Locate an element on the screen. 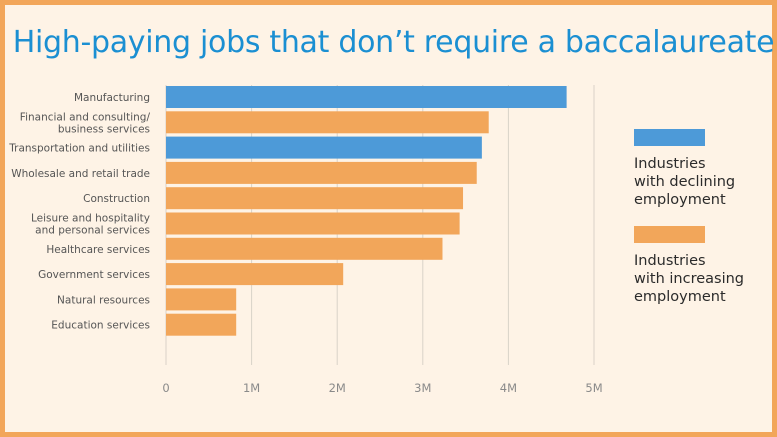 The height and width of the screenshot is (437, 777). category-label: Education services is located at coordinates (100, 326).